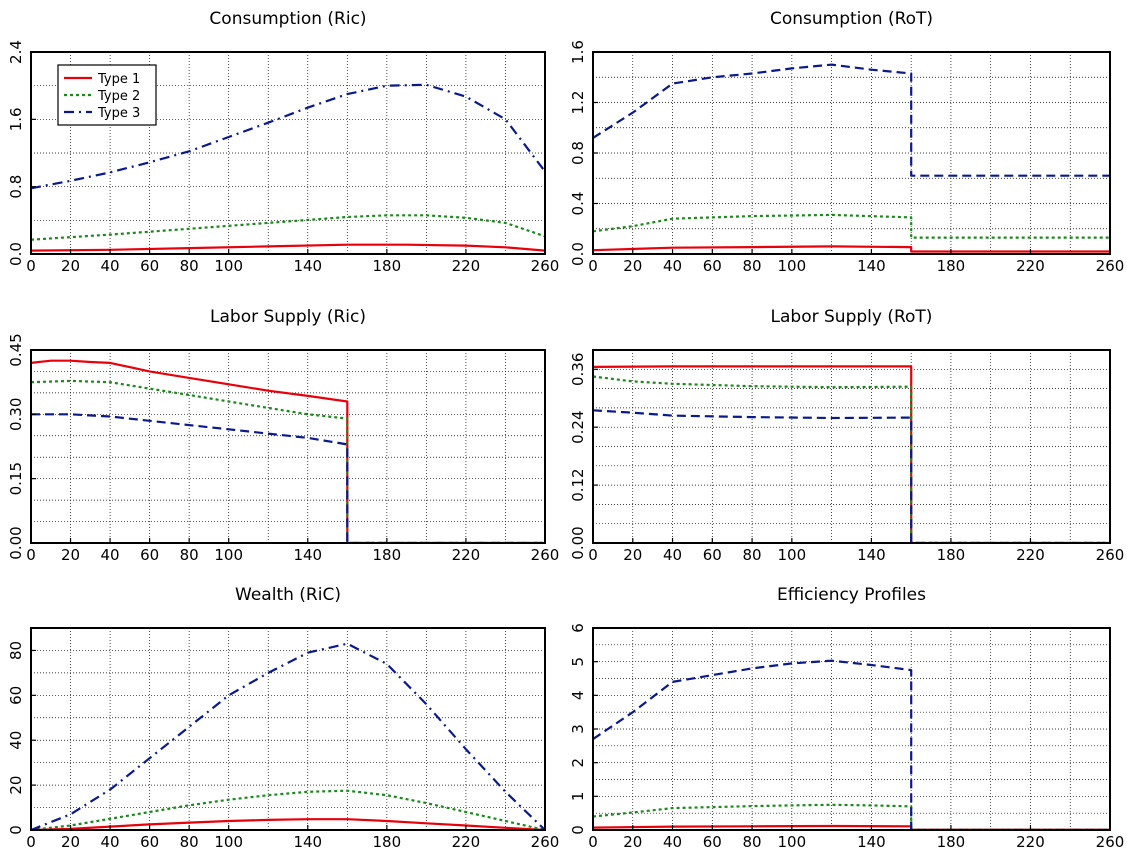 The image size is (1127, 853). I want to click on y-tick-label: 60, so click(16, 695).